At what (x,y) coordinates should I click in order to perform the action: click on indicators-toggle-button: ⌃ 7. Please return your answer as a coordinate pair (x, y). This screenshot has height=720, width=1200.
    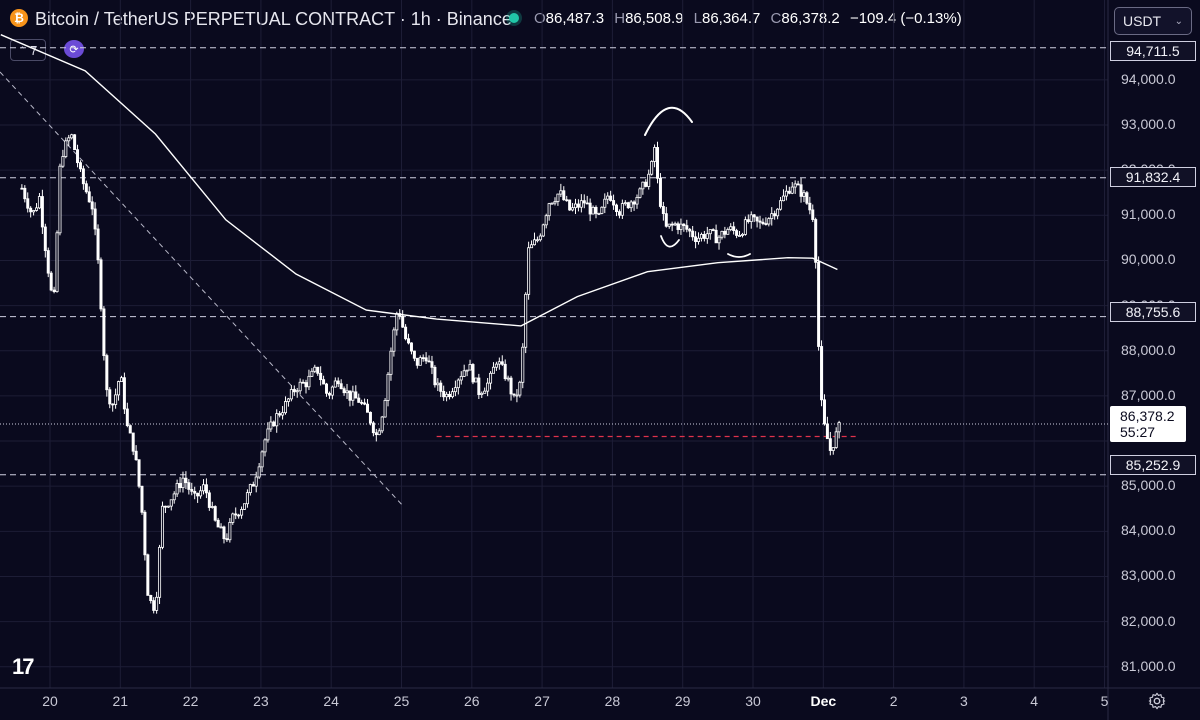
    Looking at the image, I should click on (28, 50).